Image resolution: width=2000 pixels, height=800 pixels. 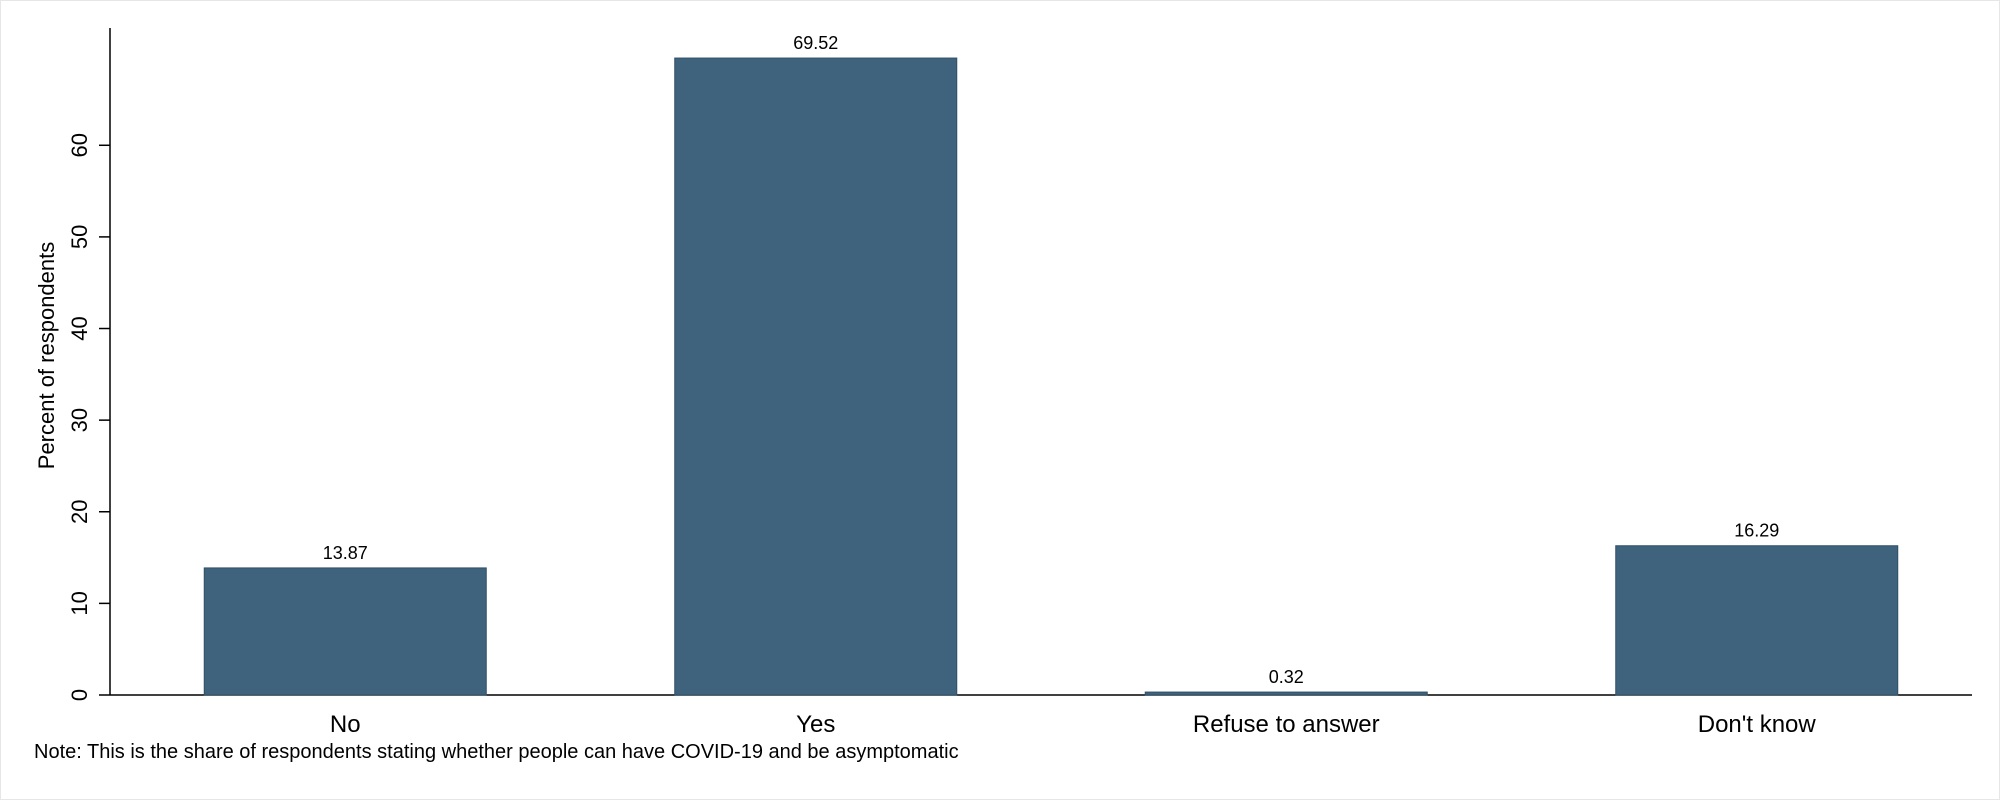 What do you see at coordinates (1756, 531) in the screenshot?
I see `bar-value-label: 16.29` at bounding box center [1756, 531].